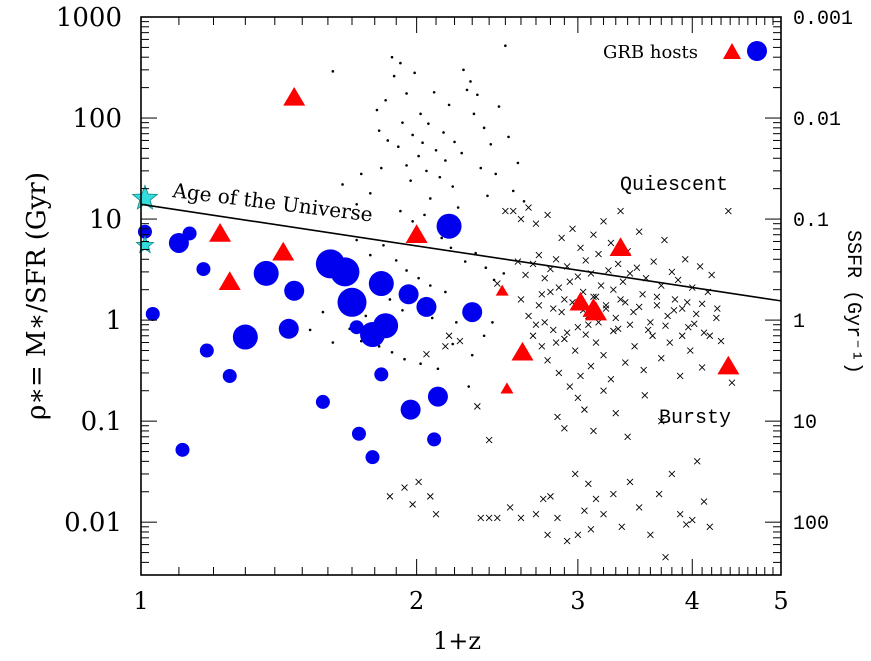 Image resolution: width=871 pixels, height=661 pixels. What do you see at coordinates (650, 52) in the screenshot?
I see `legend-label: GRB hosts` at bounding box center [650, 52].